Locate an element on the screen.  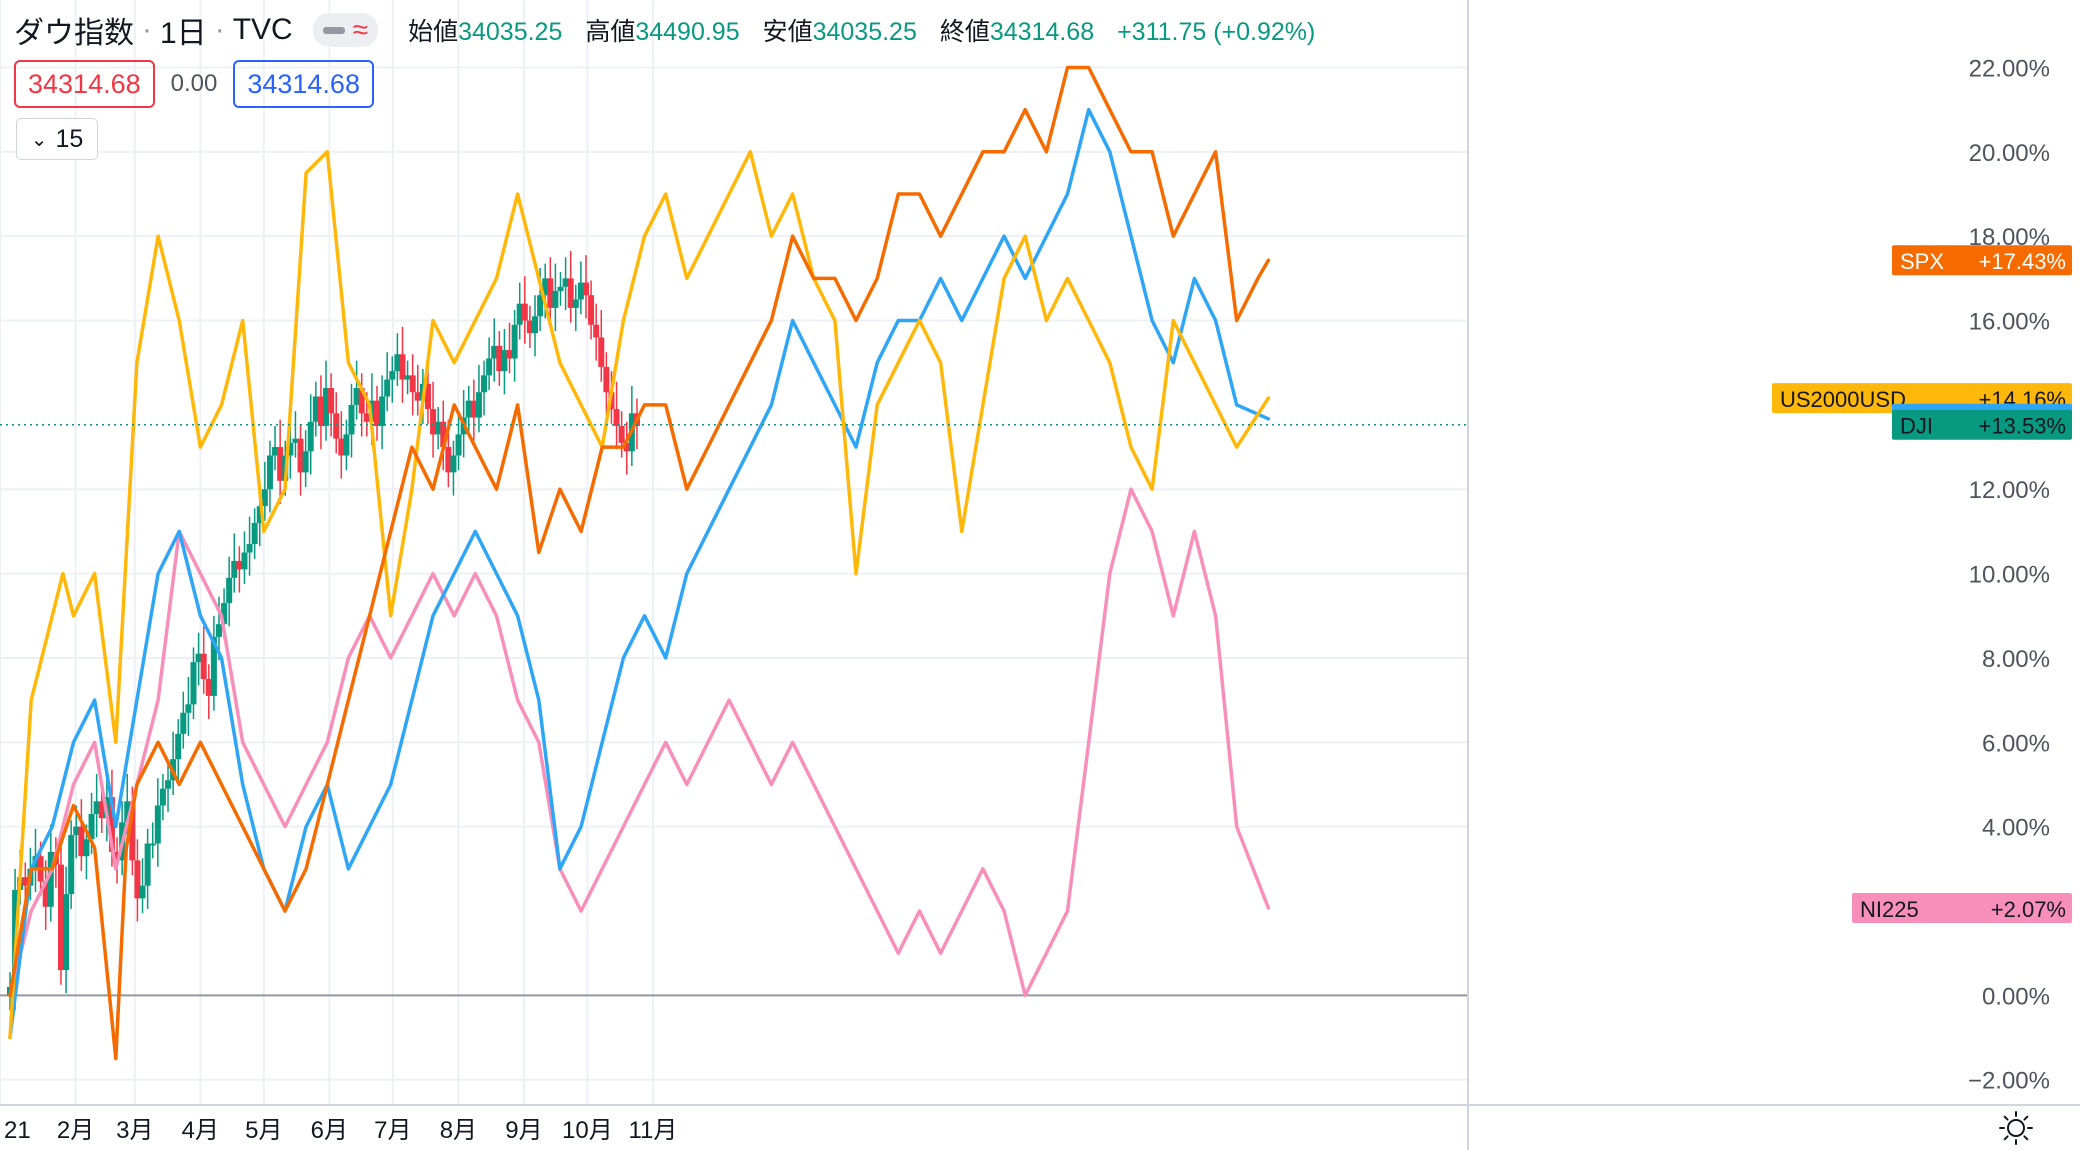
low-label: 安値 is located at coordinates (787, 32).